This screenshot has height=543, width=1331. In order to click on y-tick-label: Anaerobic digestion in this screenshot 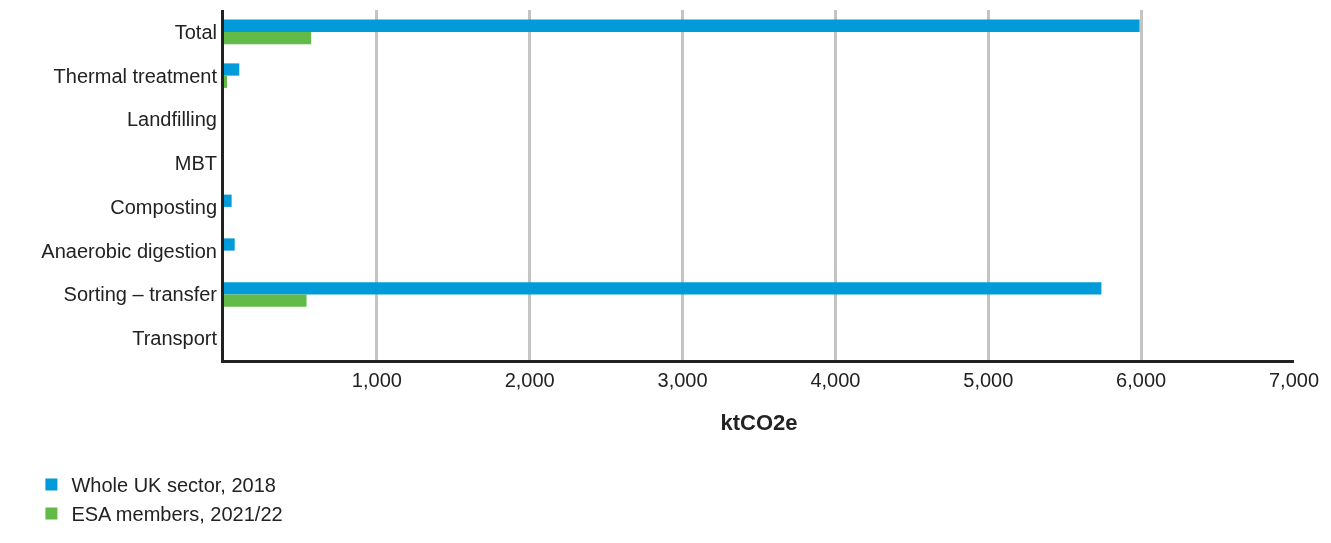, I will do `click(129, 250)`.